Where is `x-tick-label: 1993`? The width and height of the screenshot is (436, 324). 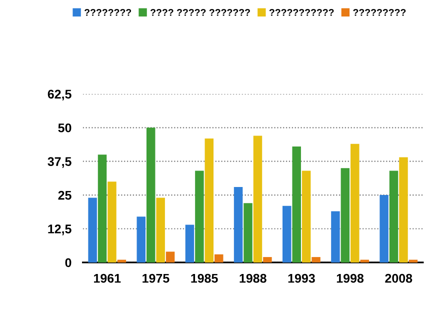 x-tick-label: 1993 is located at coordinates (301, 278).